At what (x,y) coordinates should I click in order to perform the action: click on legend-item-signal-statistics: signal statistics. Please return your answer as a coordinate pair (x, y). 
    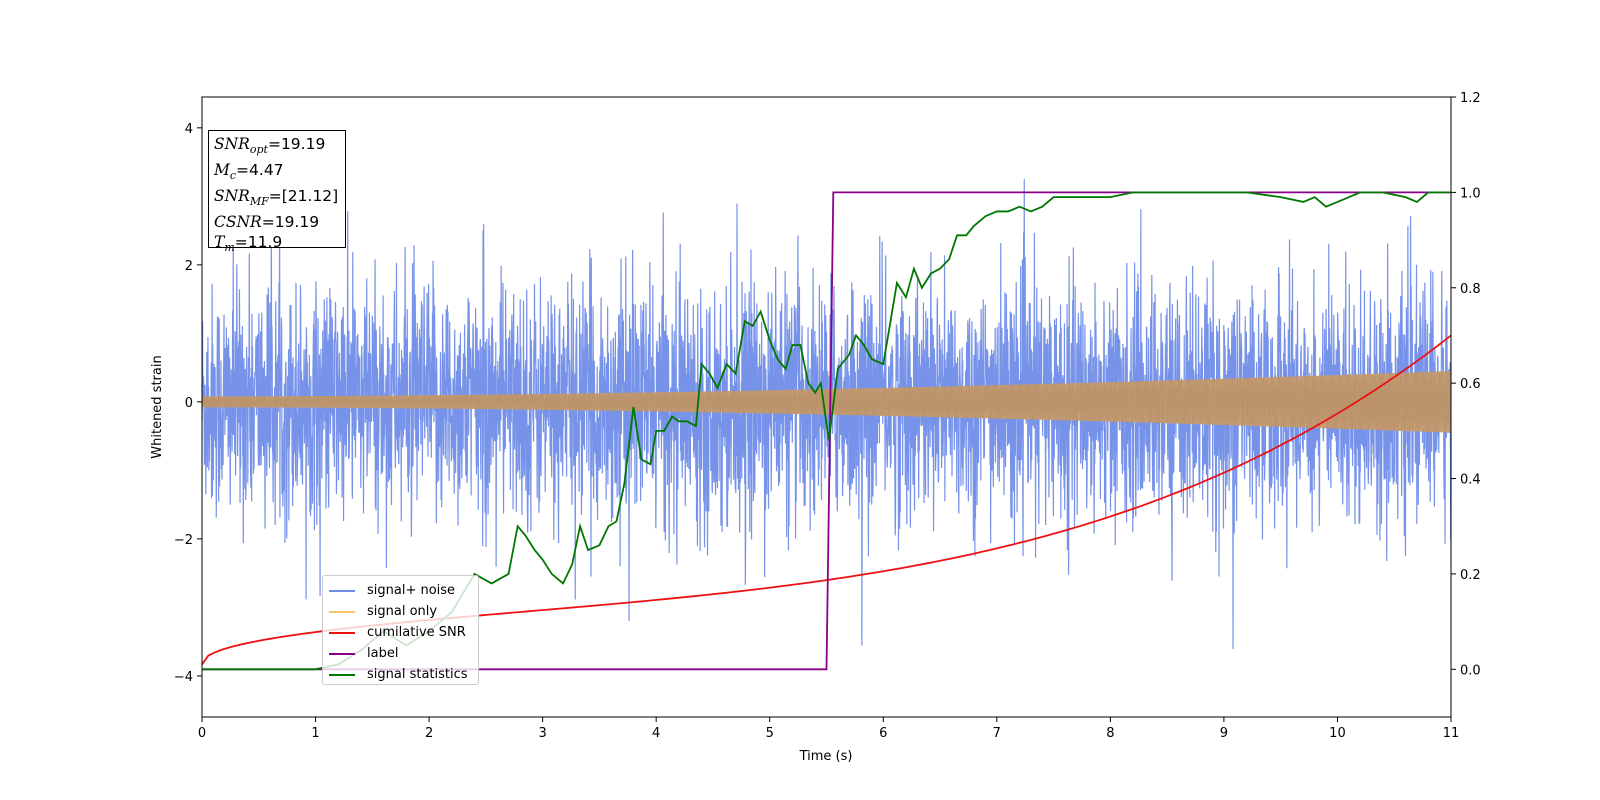
    Looking at the image, I should click on (403, 674).